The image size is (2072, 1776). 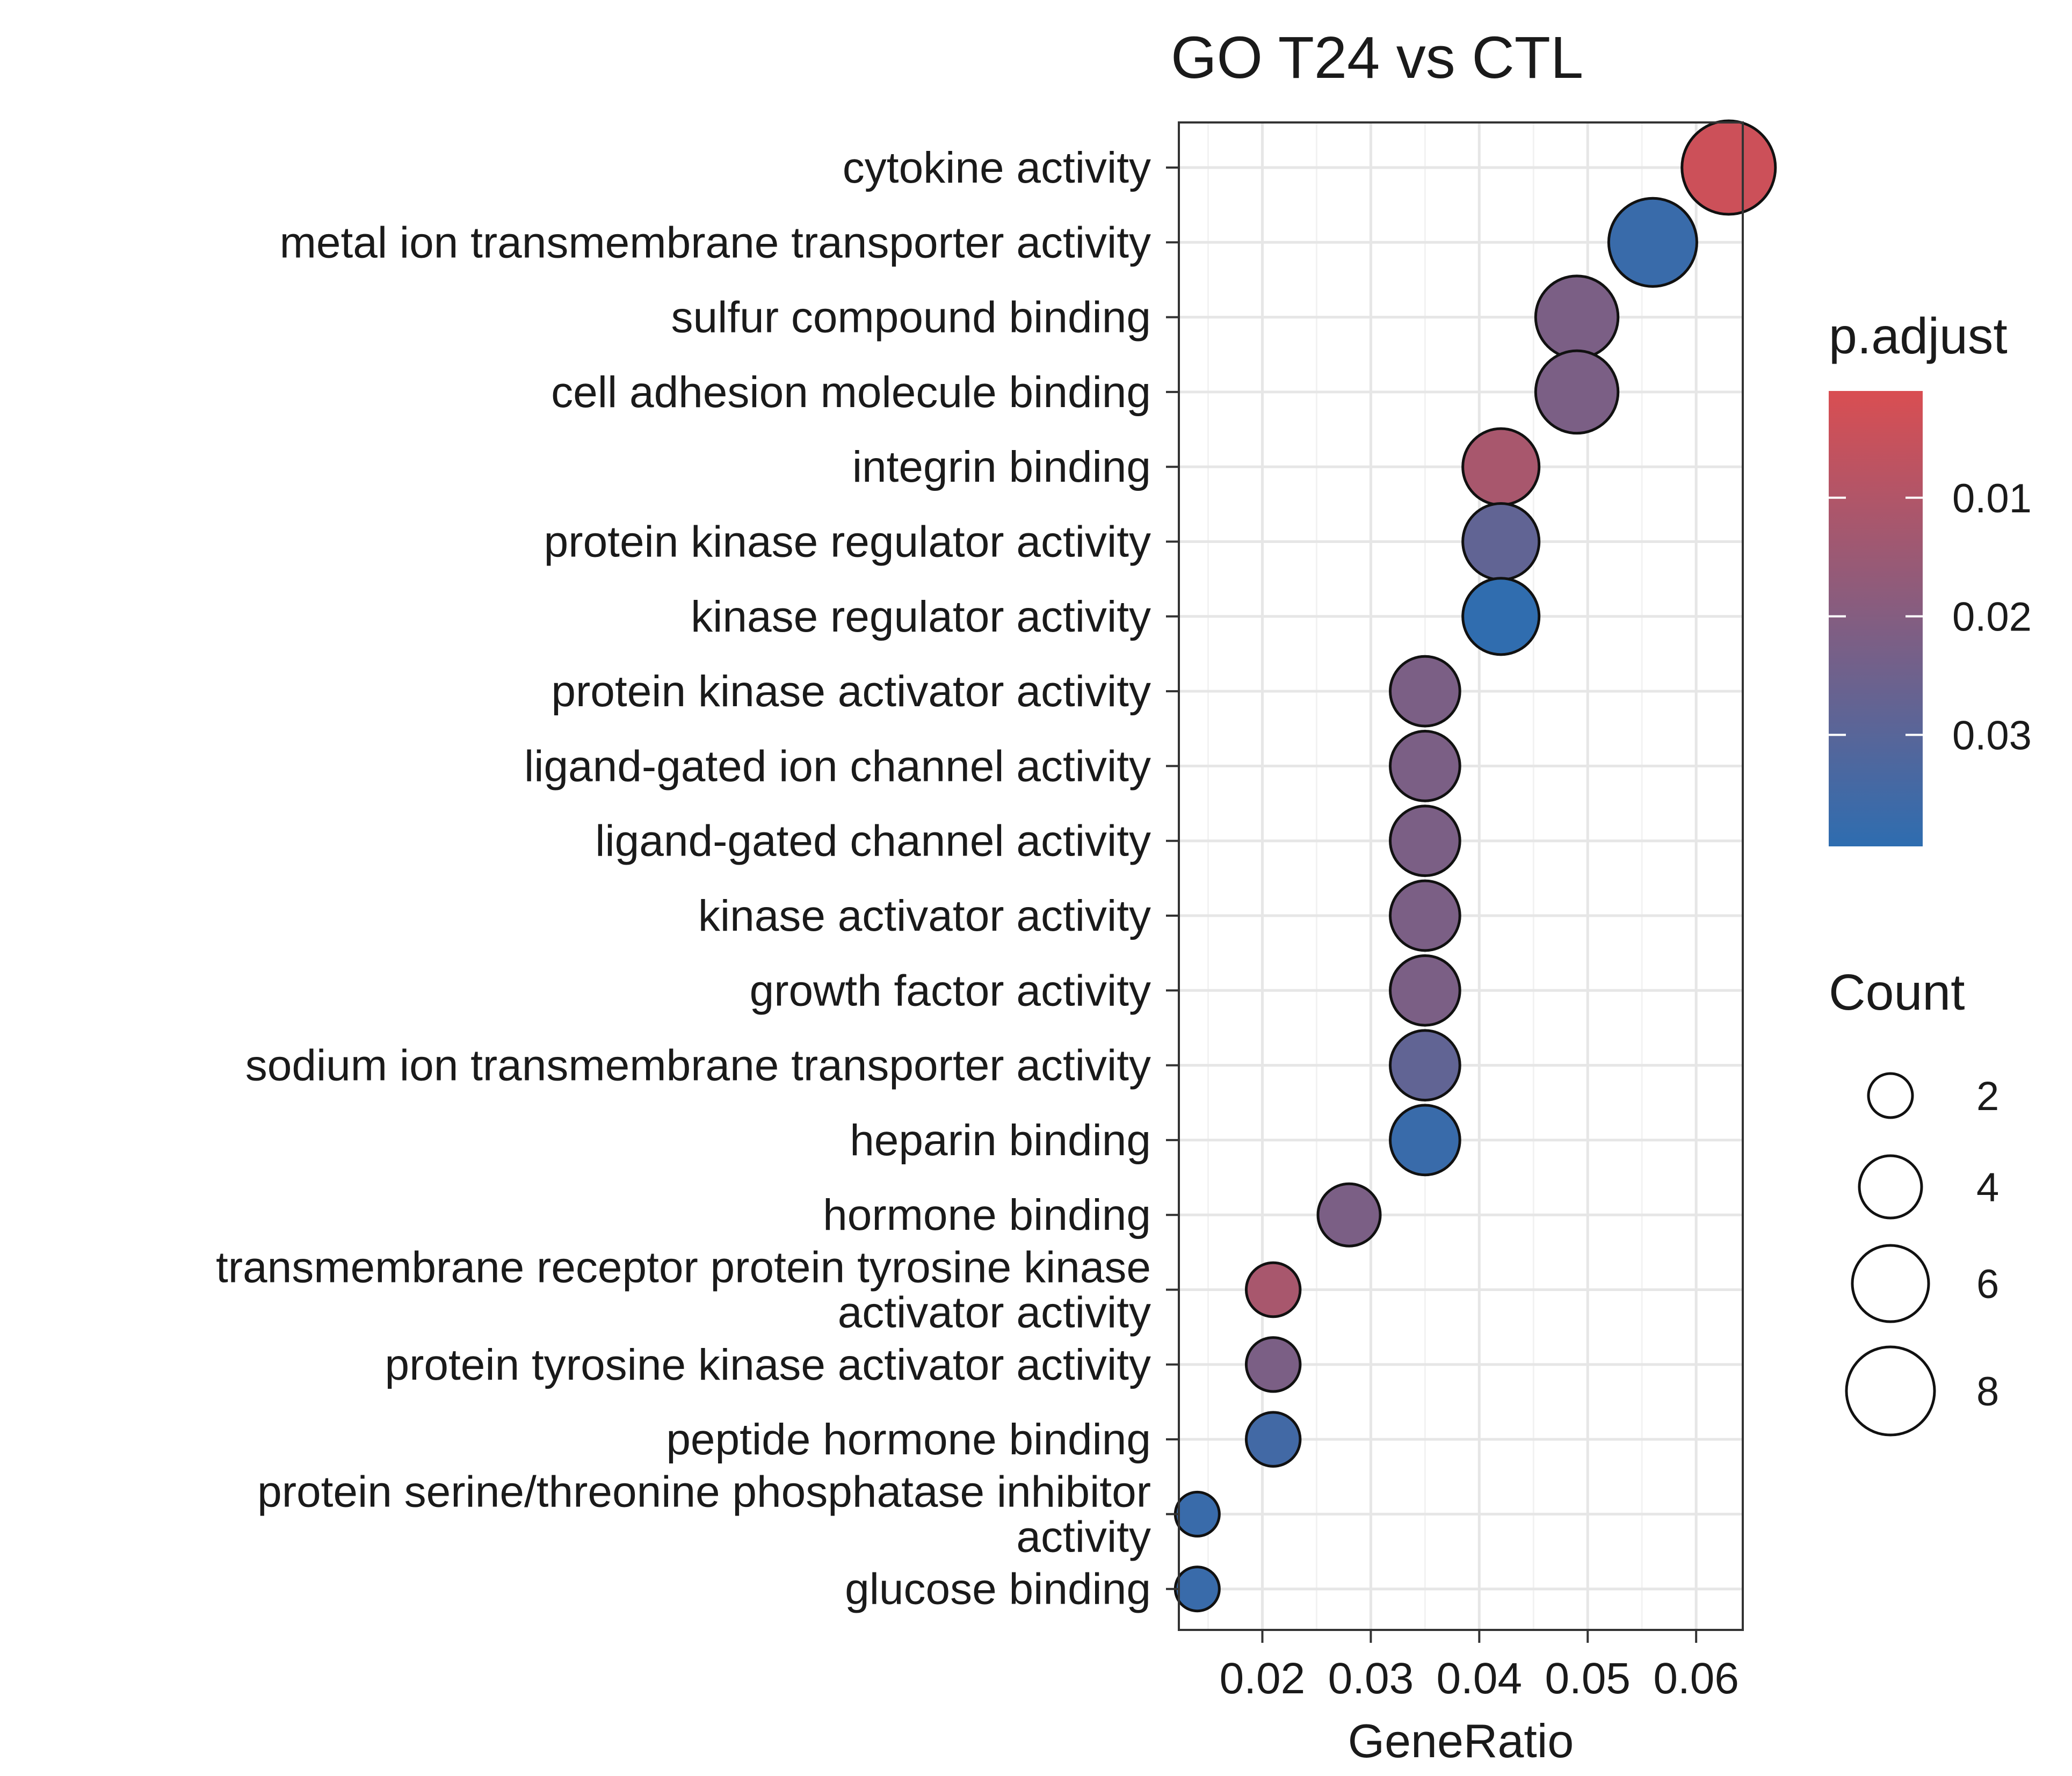 What do you see at coordinates (1987, 1285) in the screenshot?
I see `size-legend-label: 6` at bounding box center [1987, 1285].